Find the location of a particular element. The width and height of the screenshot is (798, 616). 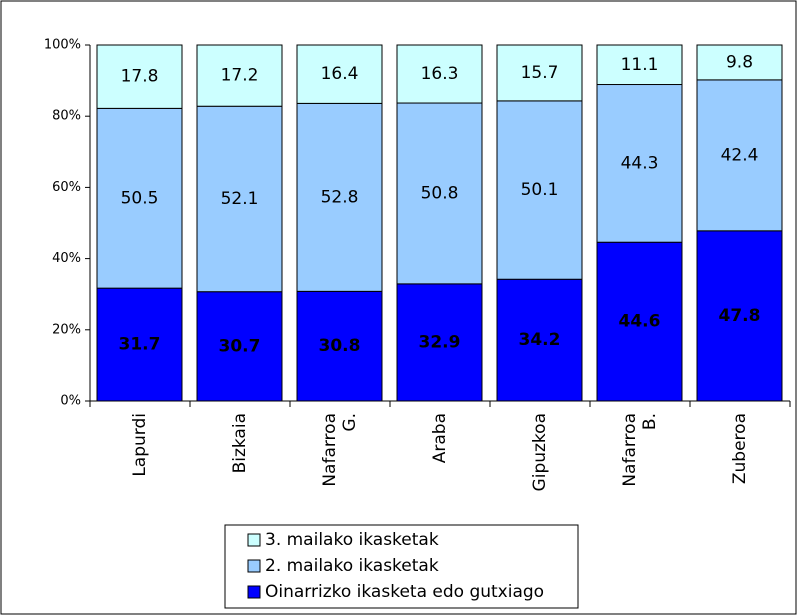

value-label: 15.7 is located at coordinates (540, 73).